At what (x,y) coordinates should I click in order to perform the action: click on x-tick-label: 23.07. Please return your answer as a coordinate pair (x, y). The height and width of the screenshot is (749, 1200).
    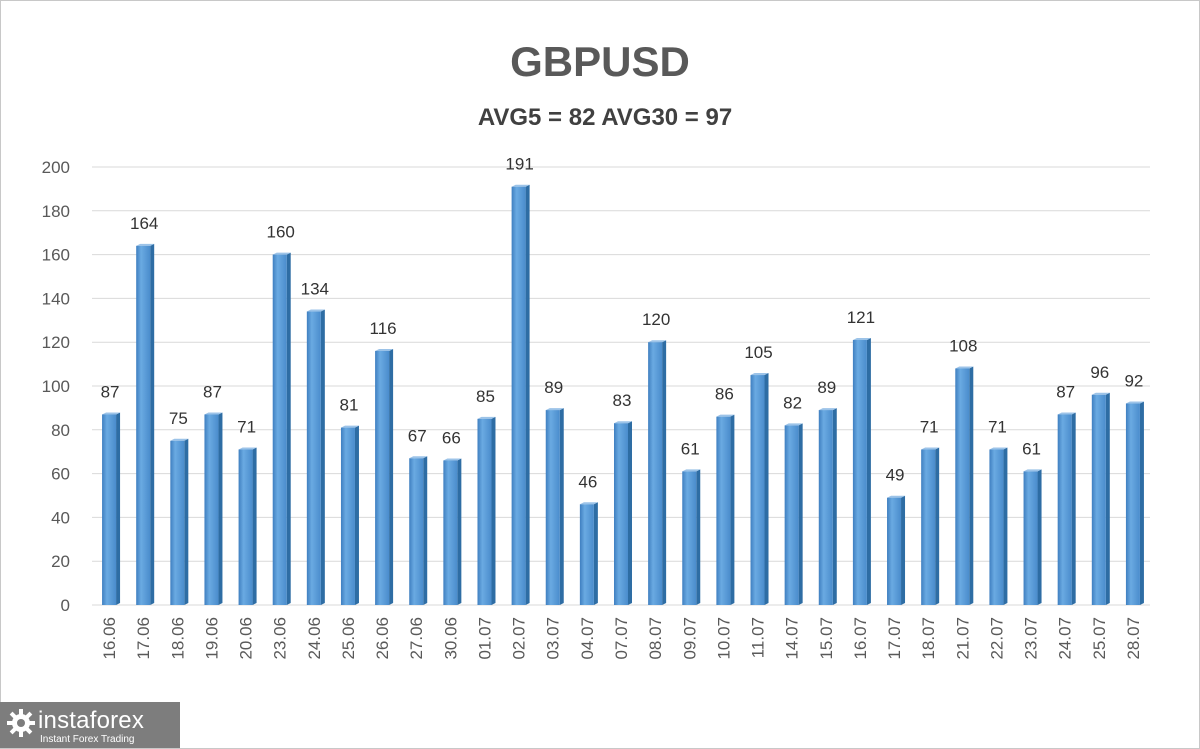
    Looking at the image, I should click on (1031, 638).